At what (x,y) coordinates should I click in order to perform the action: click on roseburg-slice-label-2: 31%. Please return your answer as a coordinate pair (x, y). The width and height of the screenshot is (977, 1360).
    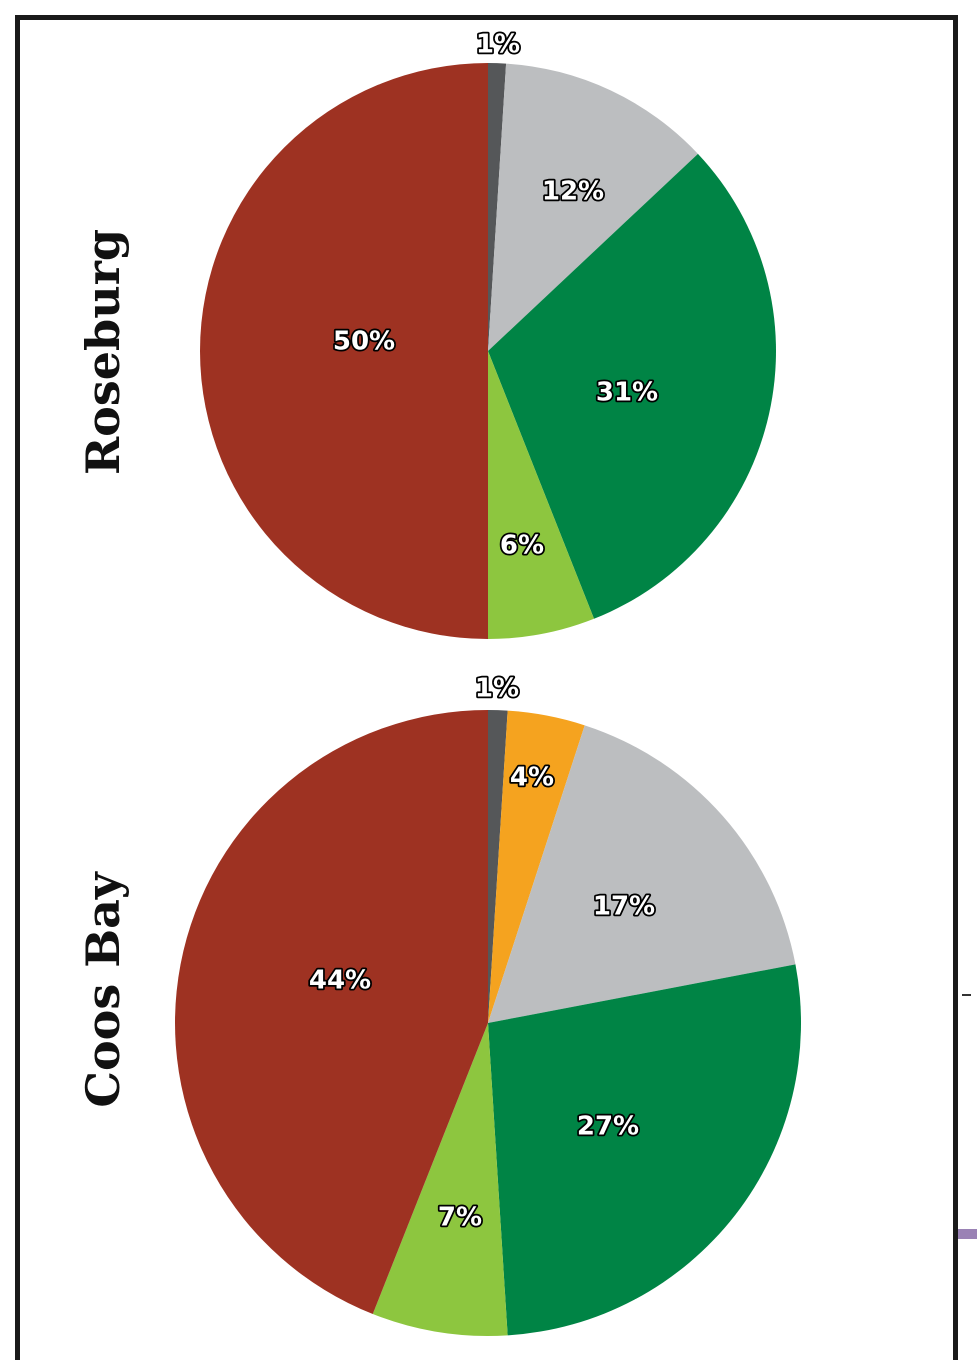
    Looking at the image, I should click on (627, 393).